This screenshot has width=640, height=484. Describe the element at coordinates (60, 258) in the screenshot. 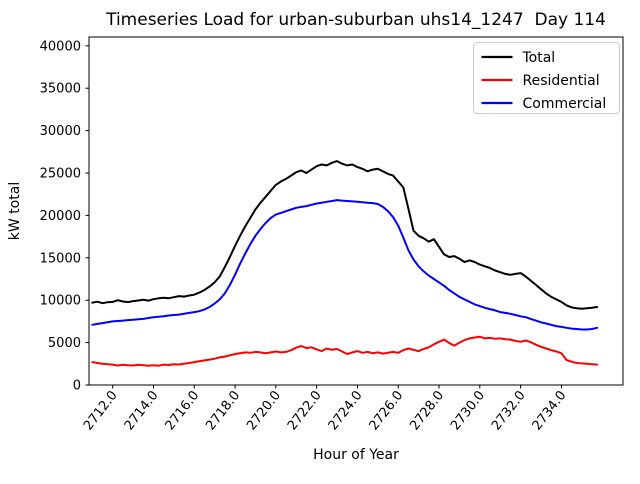

I see `y-tick-label: 15000` at that location.